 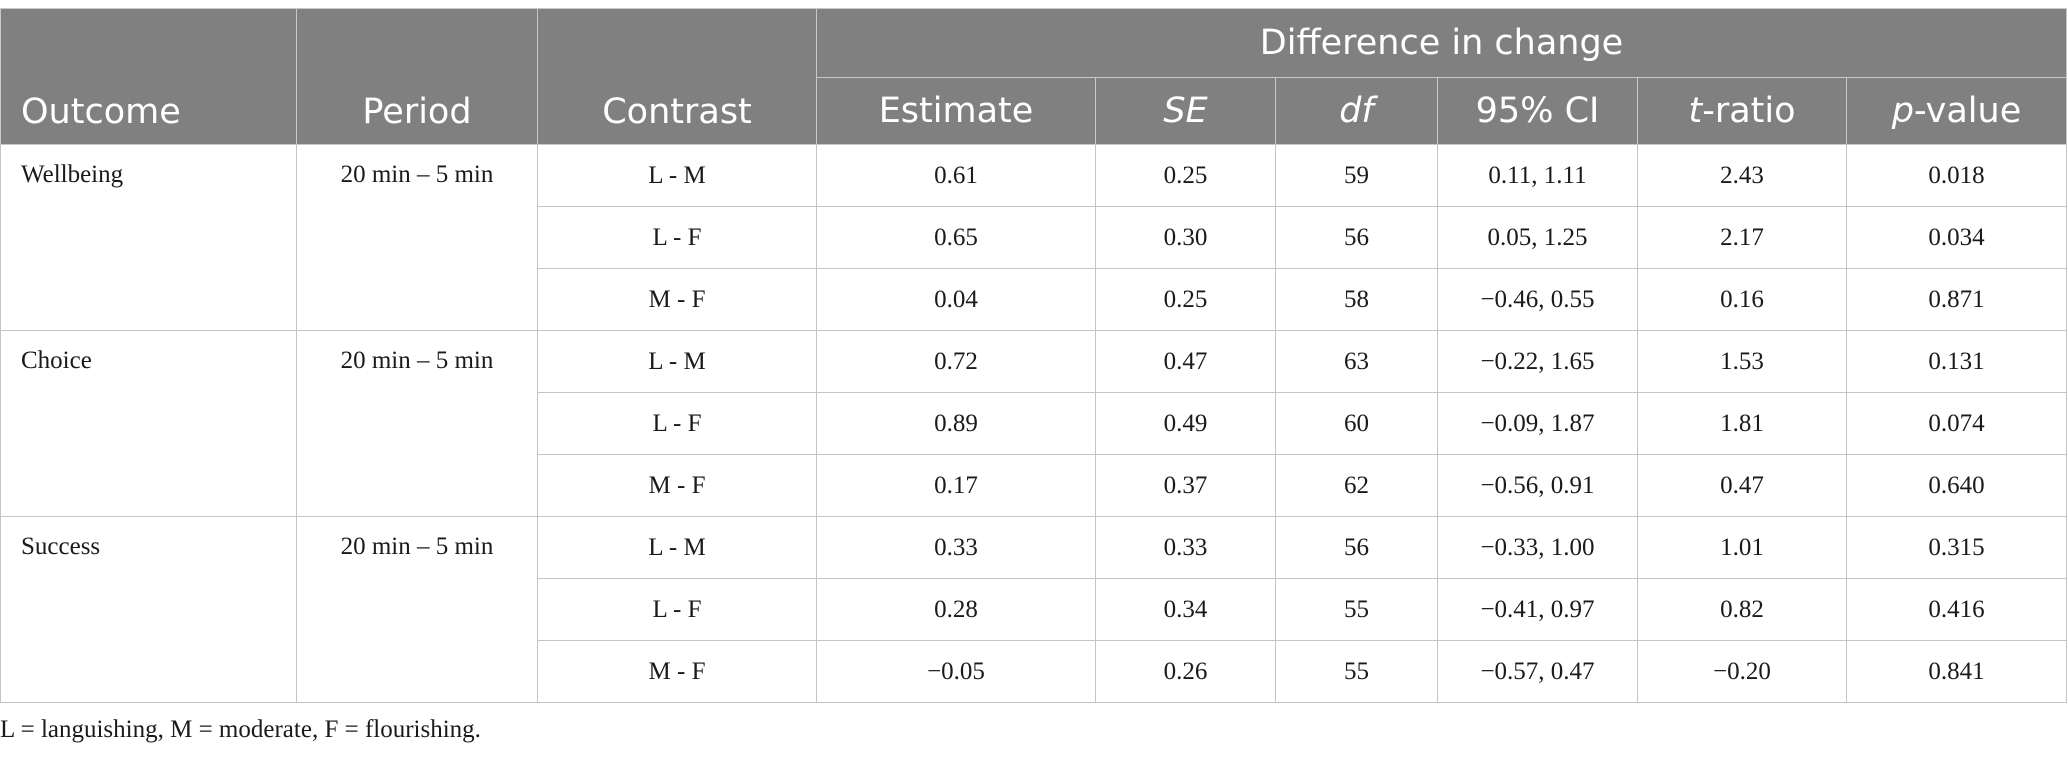 I want to click on t-ratio-cell: 0.82, so click(x=1742, y=609).